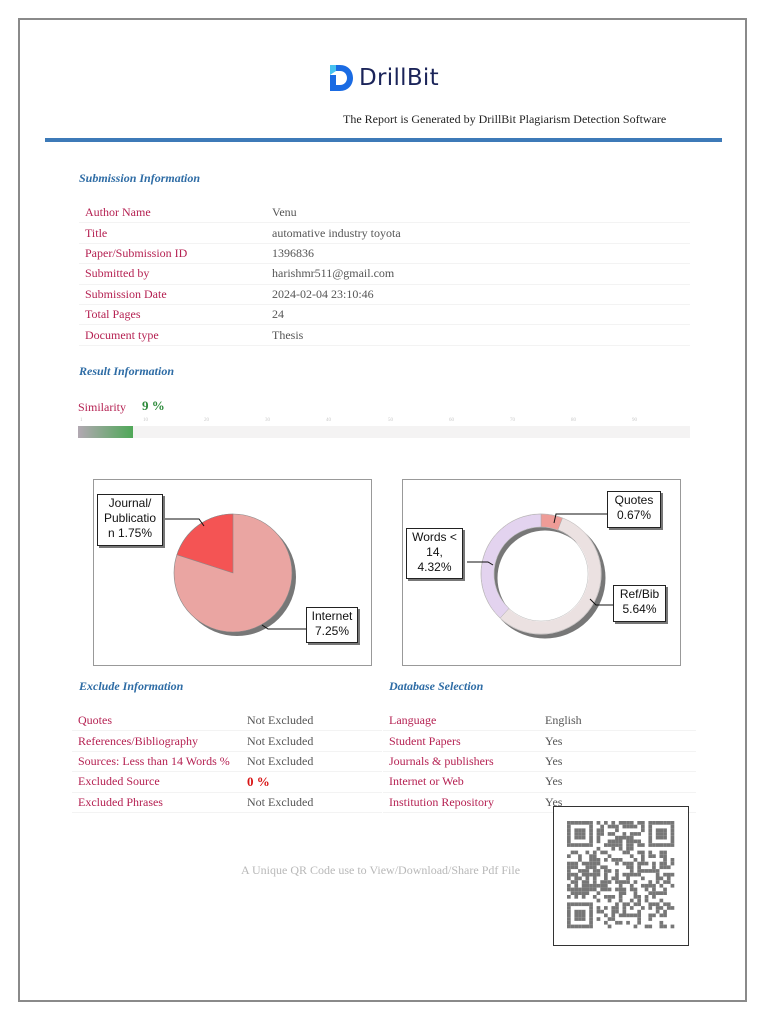  Describe the element at coordinates (540, 576) in the screenshot. I see `donut-chart-graphic` at that location.